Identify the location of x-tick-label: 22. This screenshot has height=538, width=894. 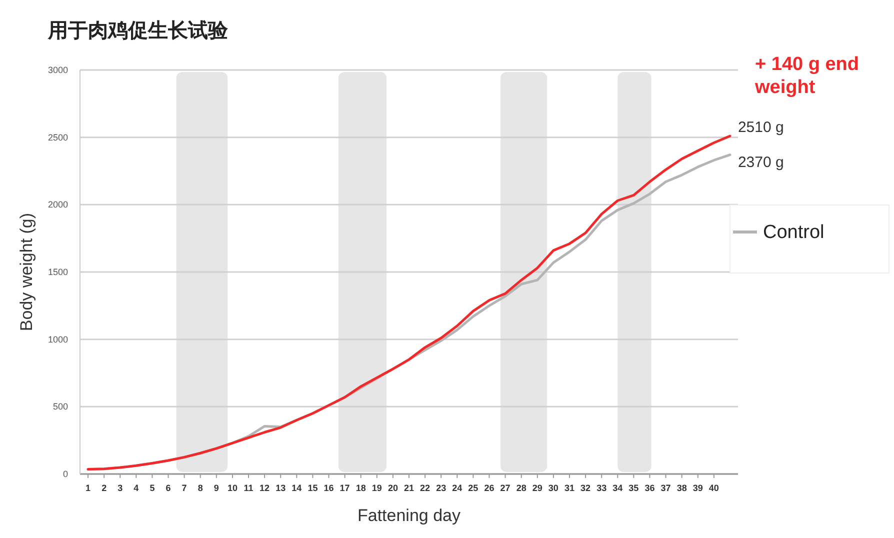
(425, 488).